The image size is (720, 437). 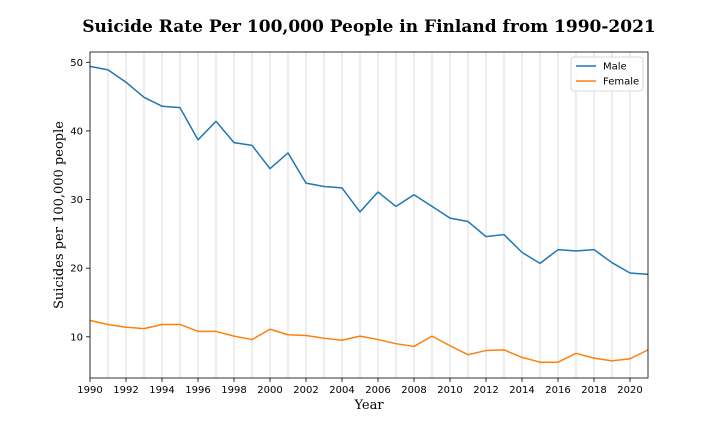 I want to click on x-tick-label: 1998, so click(x=233, y=390).